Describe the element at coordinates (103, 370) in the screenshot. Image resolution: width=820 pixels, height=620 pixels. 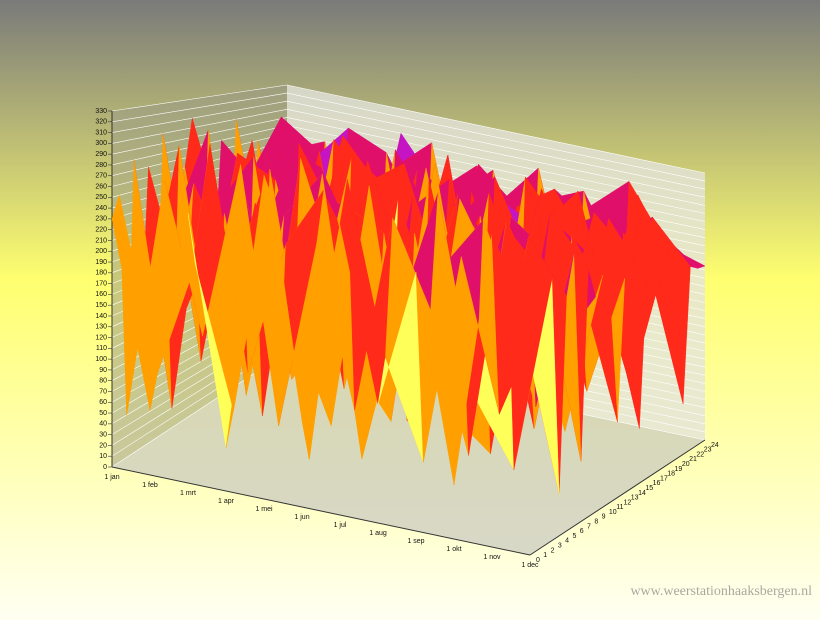
I see `y-tick-label: 90` at that location.